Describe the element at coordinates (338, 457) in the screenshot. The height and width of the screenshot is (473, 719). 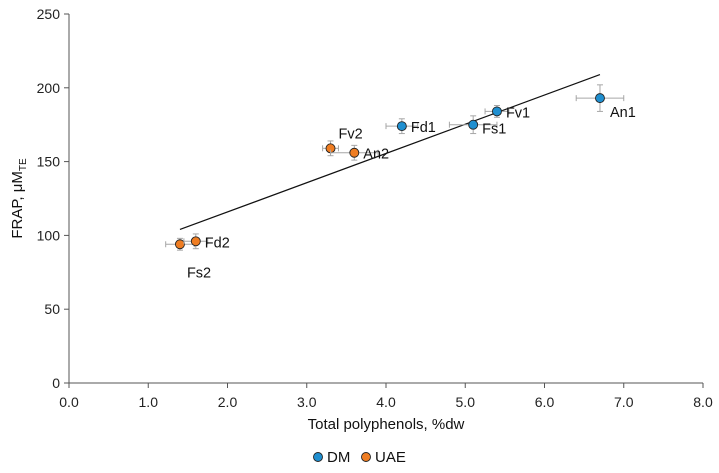
I see `legend-label: DM` at that location.